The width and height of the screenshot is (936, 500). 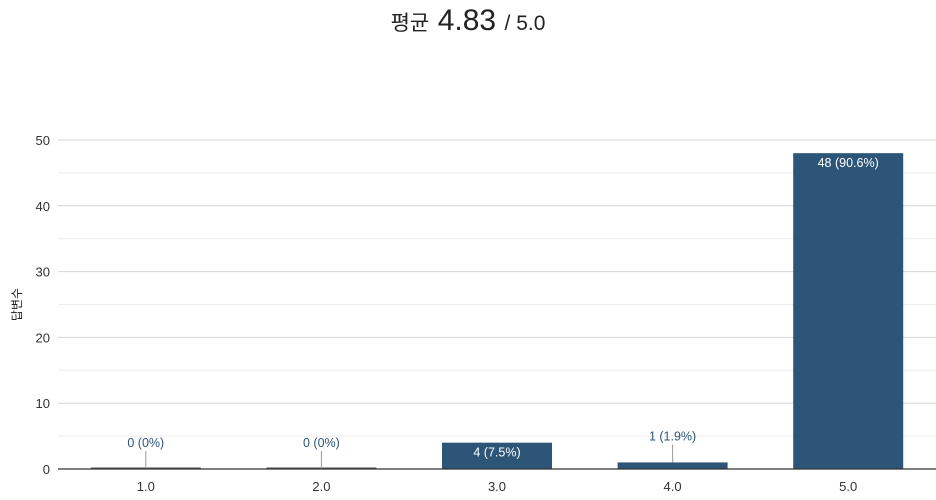 I want to click on y-axis-label: 답변수, so click(x=17, y=304).